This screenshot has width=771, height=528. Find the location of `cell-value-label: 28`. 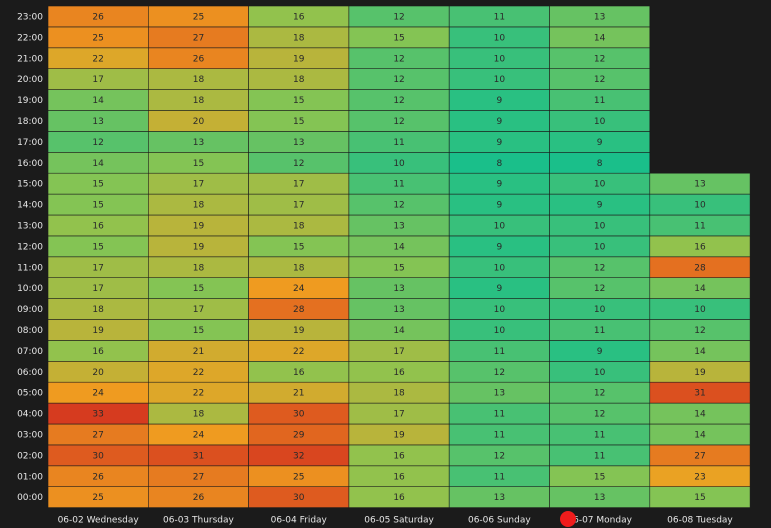

cell-value-label: 28 is located at coordinates (299, 310).